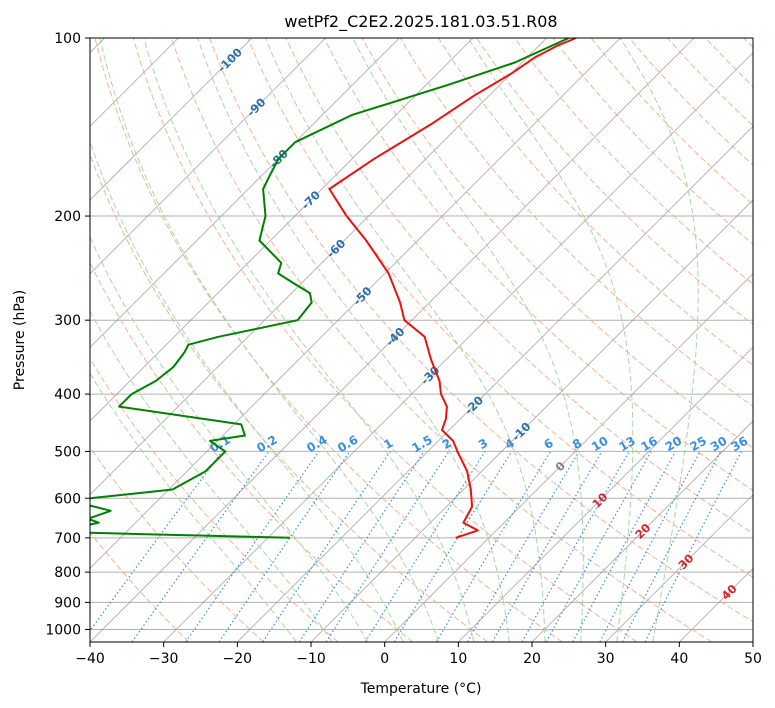 This screenshot has width=775, height=708. What do you see at coordinates (20, 340) in the screenshot?
I see `y-axis-label: Pressure (hPa)` at bounding box center [20, 340].